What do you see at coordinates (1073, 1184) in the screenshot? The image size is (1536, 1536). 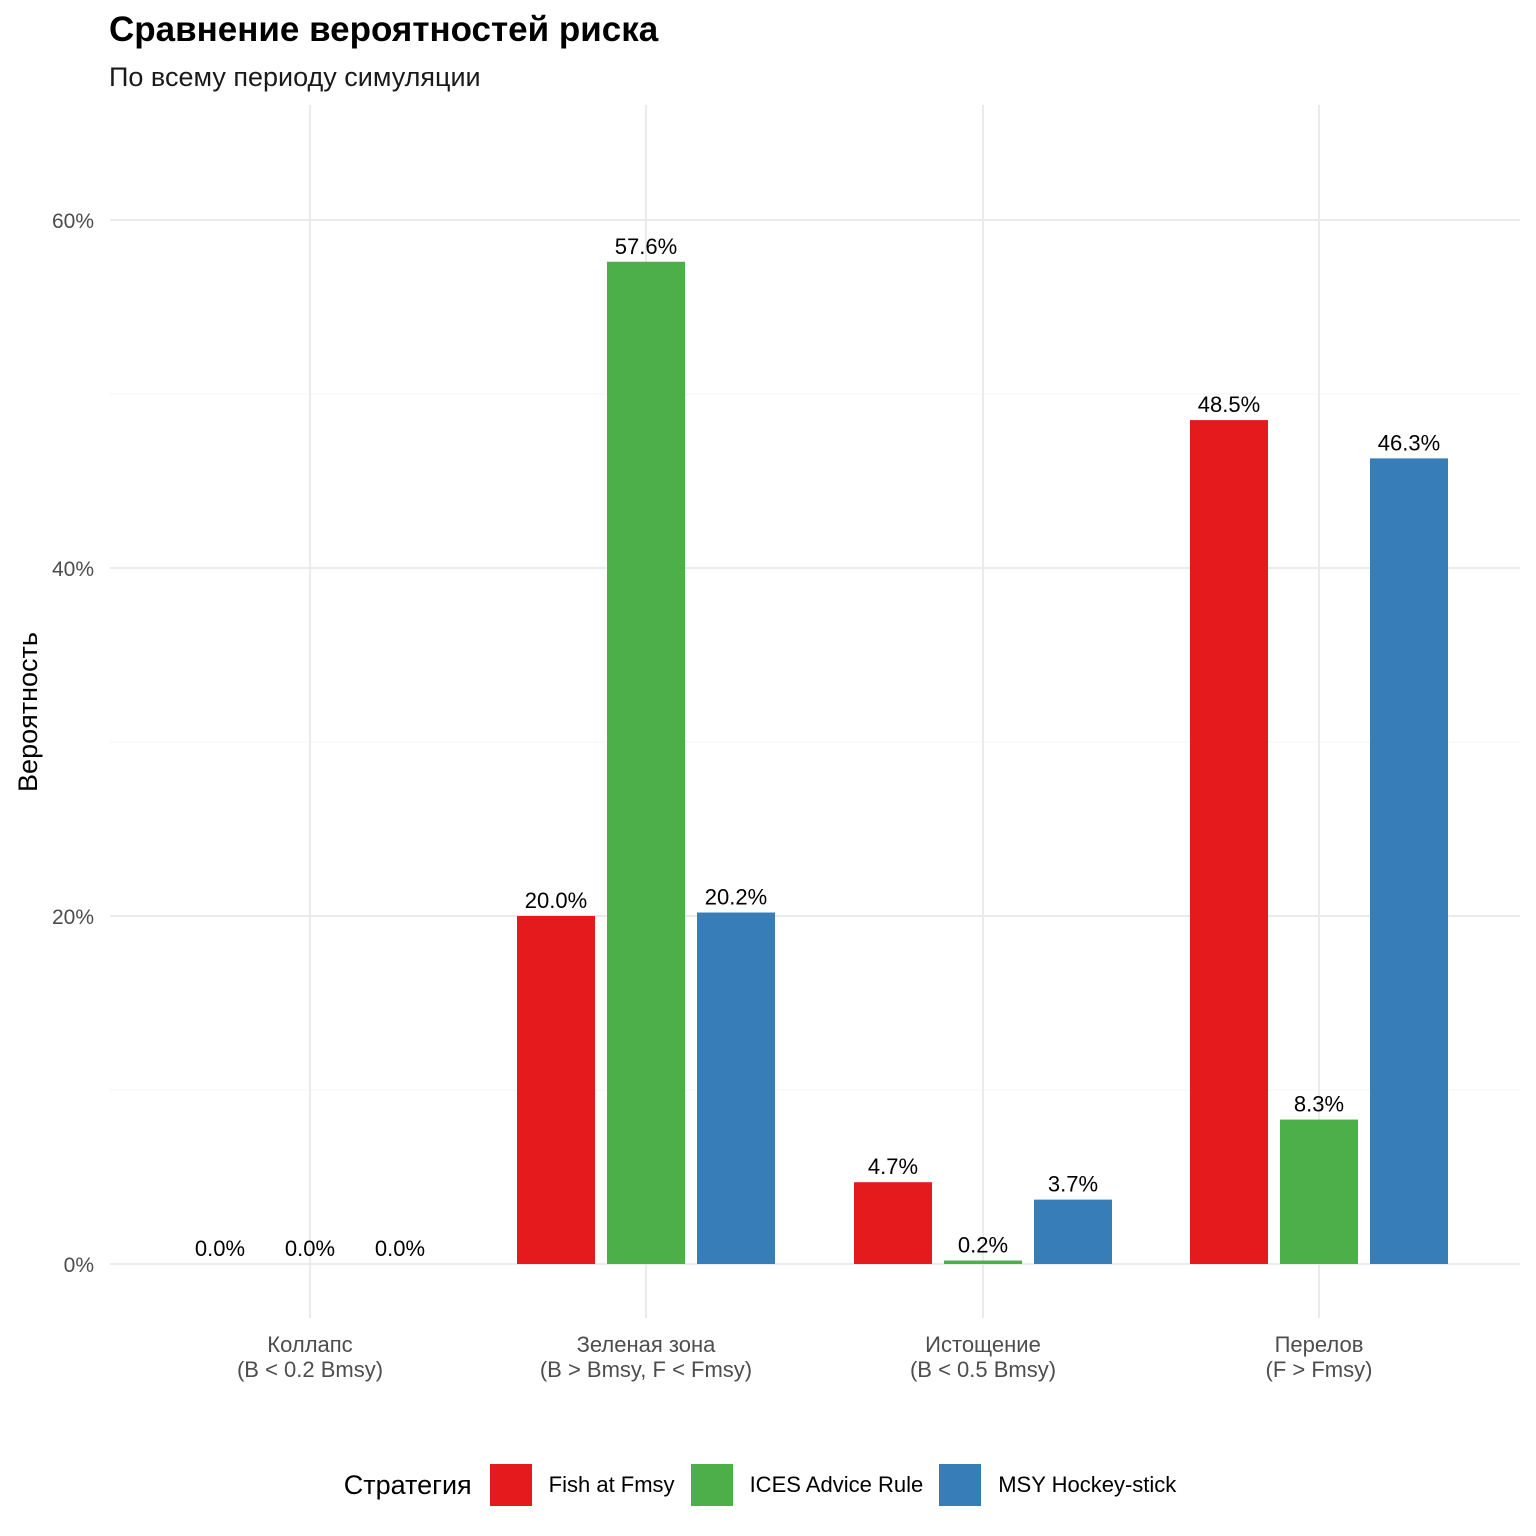 I see `data-label: 3.7%` at bounding box center [1073, 1184].